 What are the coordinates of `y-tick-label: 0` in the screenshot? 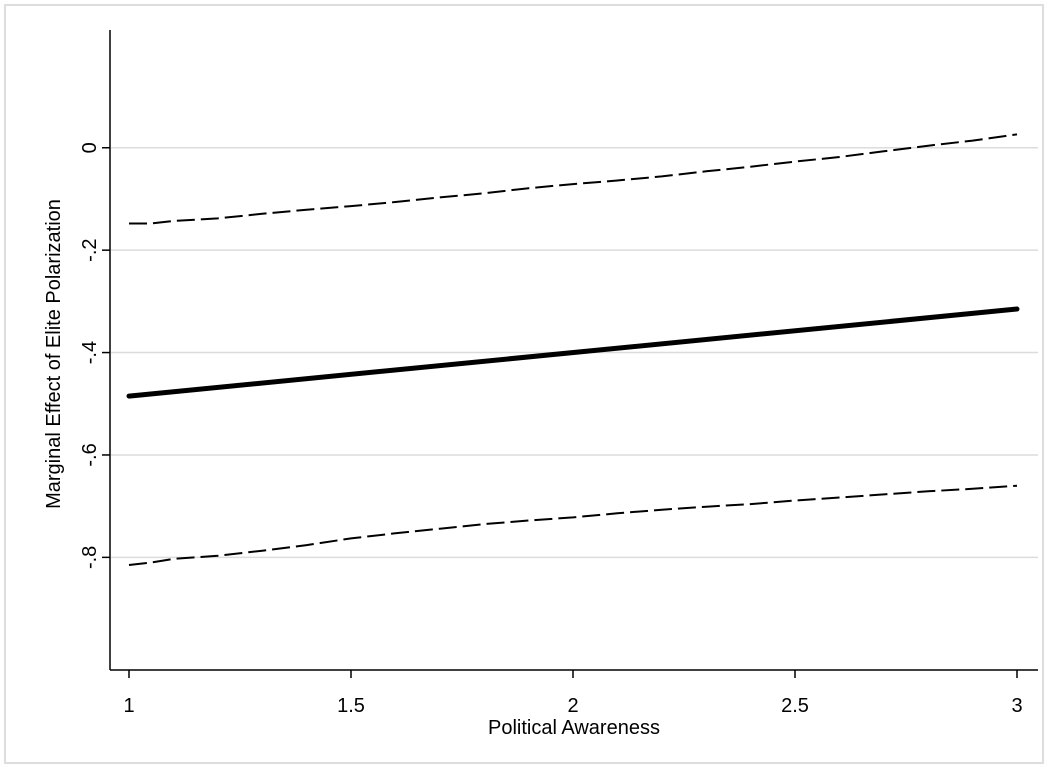 It's located at (90, 147).